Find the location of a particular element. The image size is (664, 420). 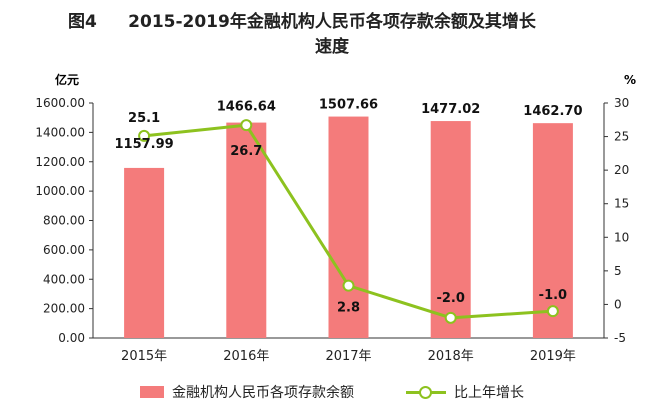

bar-value-label: 1477.02 is located at coordinates (450, 109).